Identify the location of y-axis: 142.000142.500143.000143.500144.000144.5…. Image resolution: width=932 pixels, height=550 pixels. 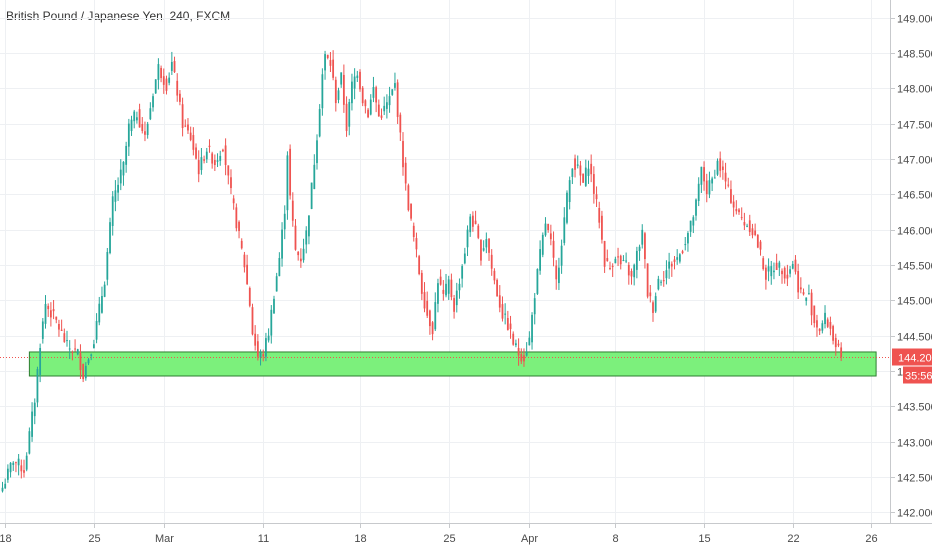
(911, 267).